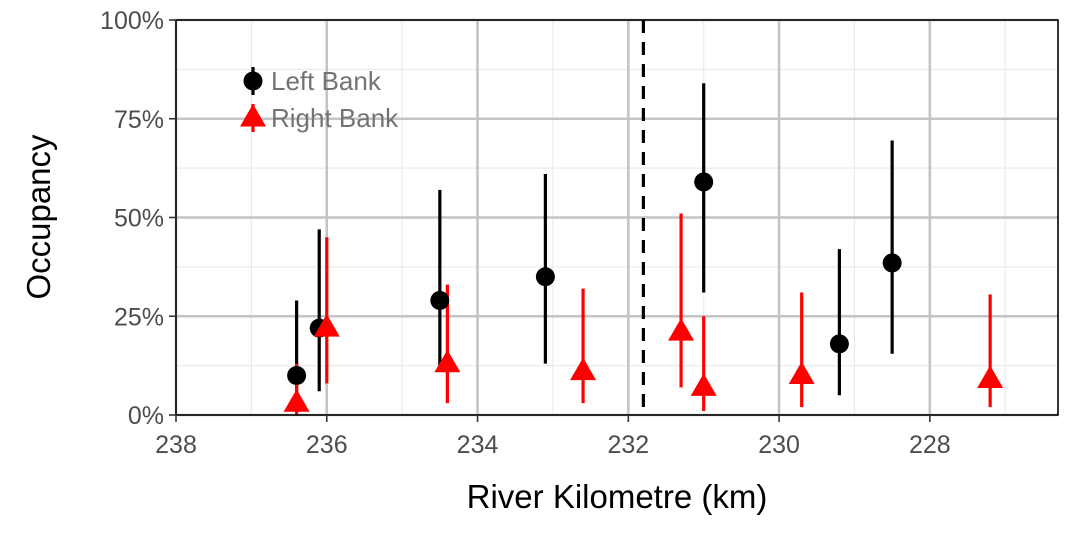 The height and width of the screenshot is (540, 1080). What do you see at coordinates (327, 445) in the screenshot?
I see `x-tick-label: 236` at bounding box center [327, 445].